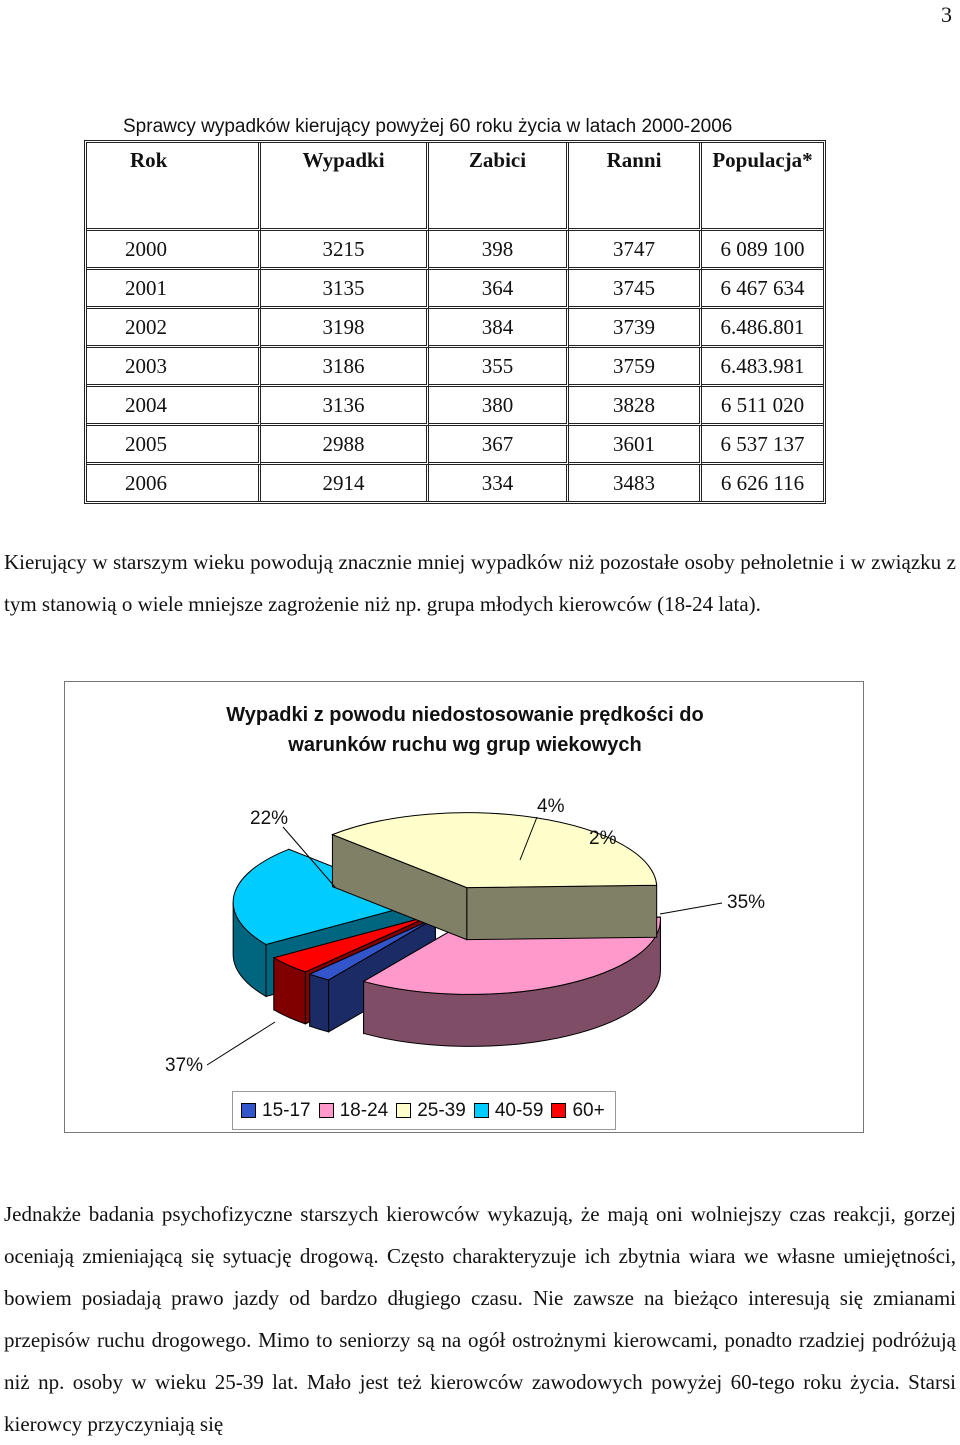 The height and width of the screenshot is (1445, 960). What do you see at coordinates (762, 367) in the screenshot?
I see `cell-population: 6.483.981` at bounding box center [762, 367].